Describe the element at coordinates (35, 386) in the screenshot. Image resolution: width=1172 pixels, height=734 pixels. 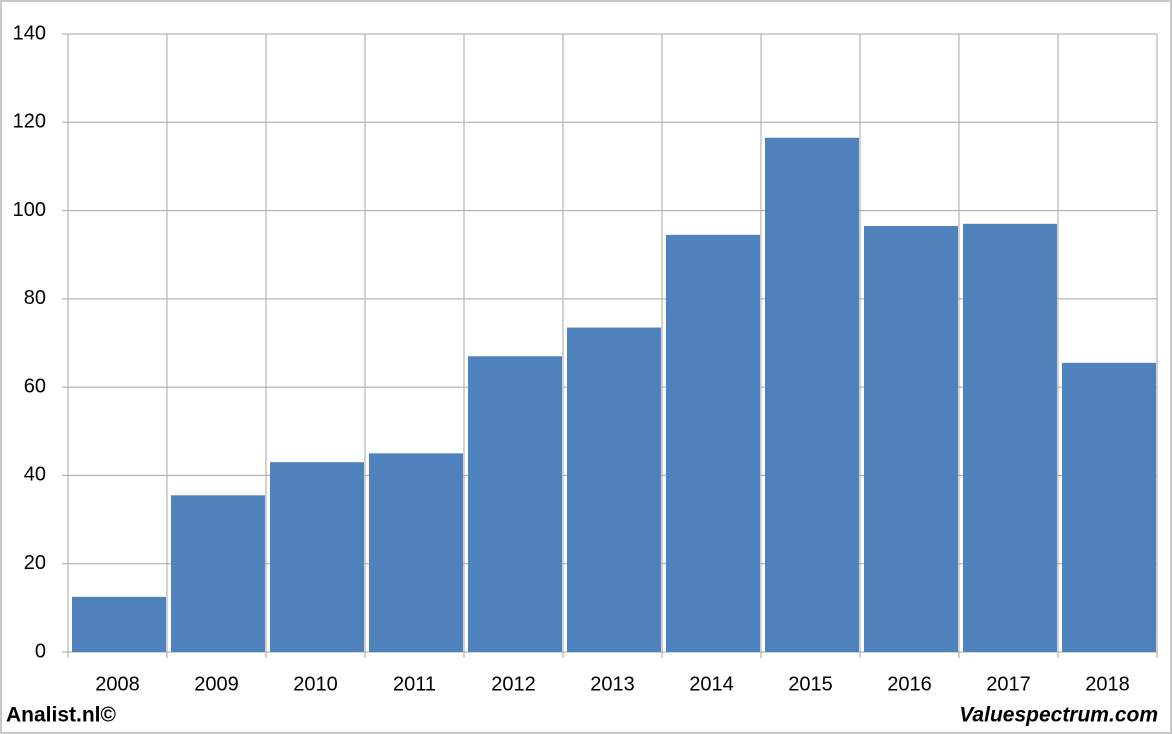
I see `y-tick-label: 60` at that location.